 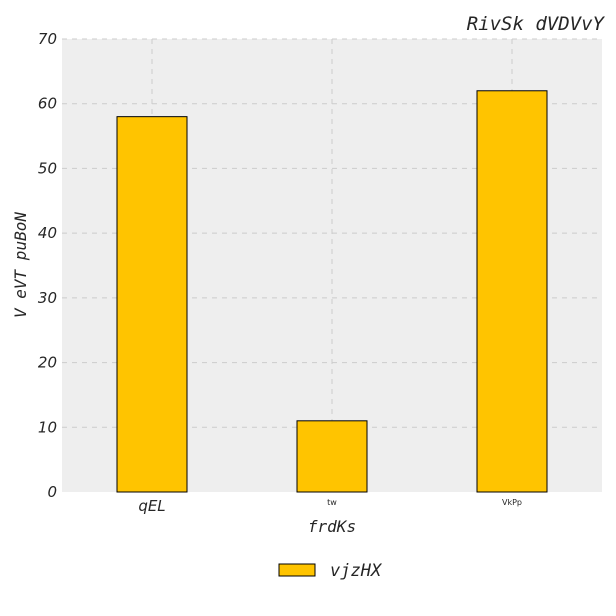 What do you see at coordinates (47, 265) in the screenshot?
I see `y-tick-labels: 0 10 20 30 40 50 60 70` at bounding box center [47, 265].